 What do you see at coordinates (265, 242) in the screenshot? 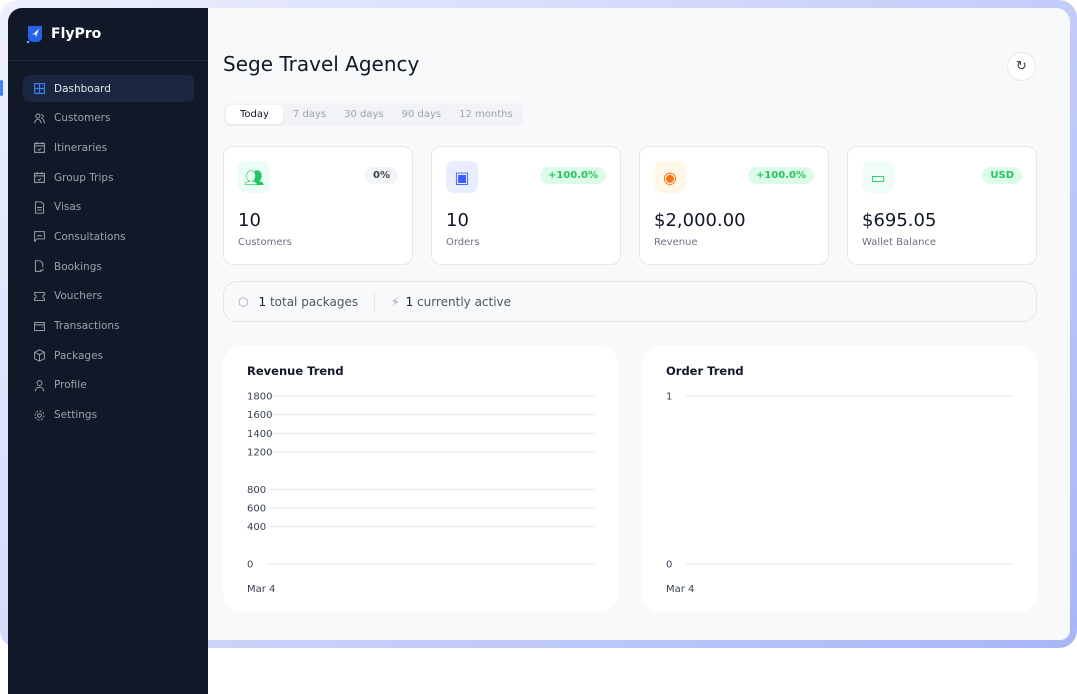
I see `stat-label: Customers` at bounding box center [265, 242].